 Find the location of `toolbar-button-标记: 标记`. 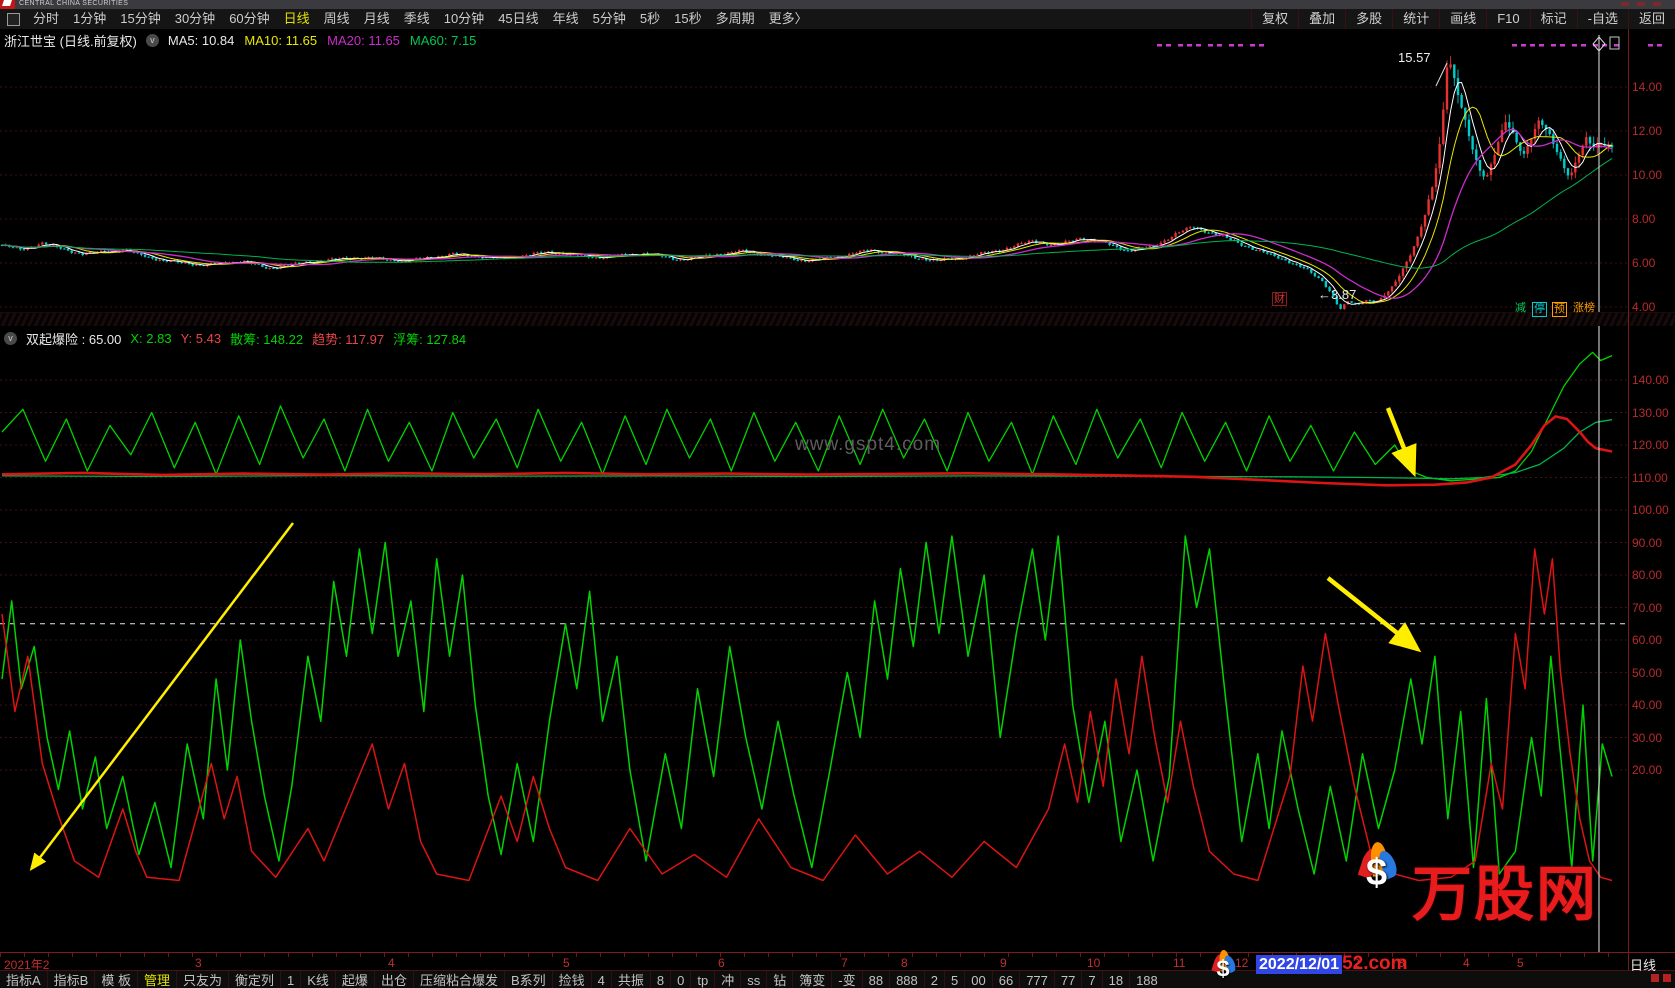

toolbar-button-标记: 标记 is located at coordinates (1553, 19).